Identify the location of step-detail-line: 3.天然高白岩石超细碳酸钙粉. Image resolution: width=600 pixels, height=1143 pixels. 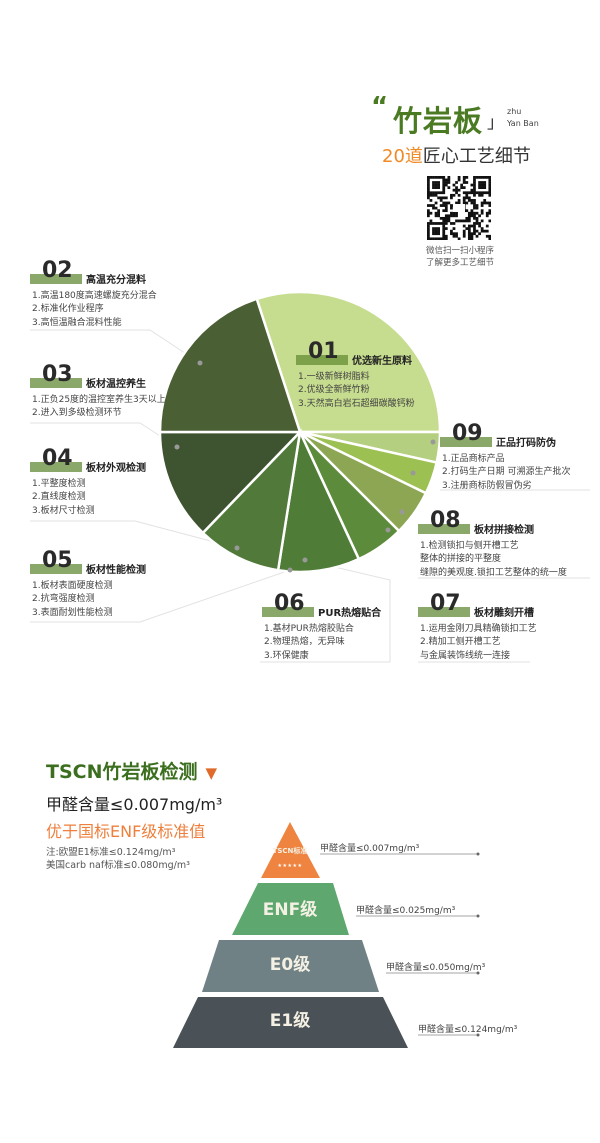
(356, 403).